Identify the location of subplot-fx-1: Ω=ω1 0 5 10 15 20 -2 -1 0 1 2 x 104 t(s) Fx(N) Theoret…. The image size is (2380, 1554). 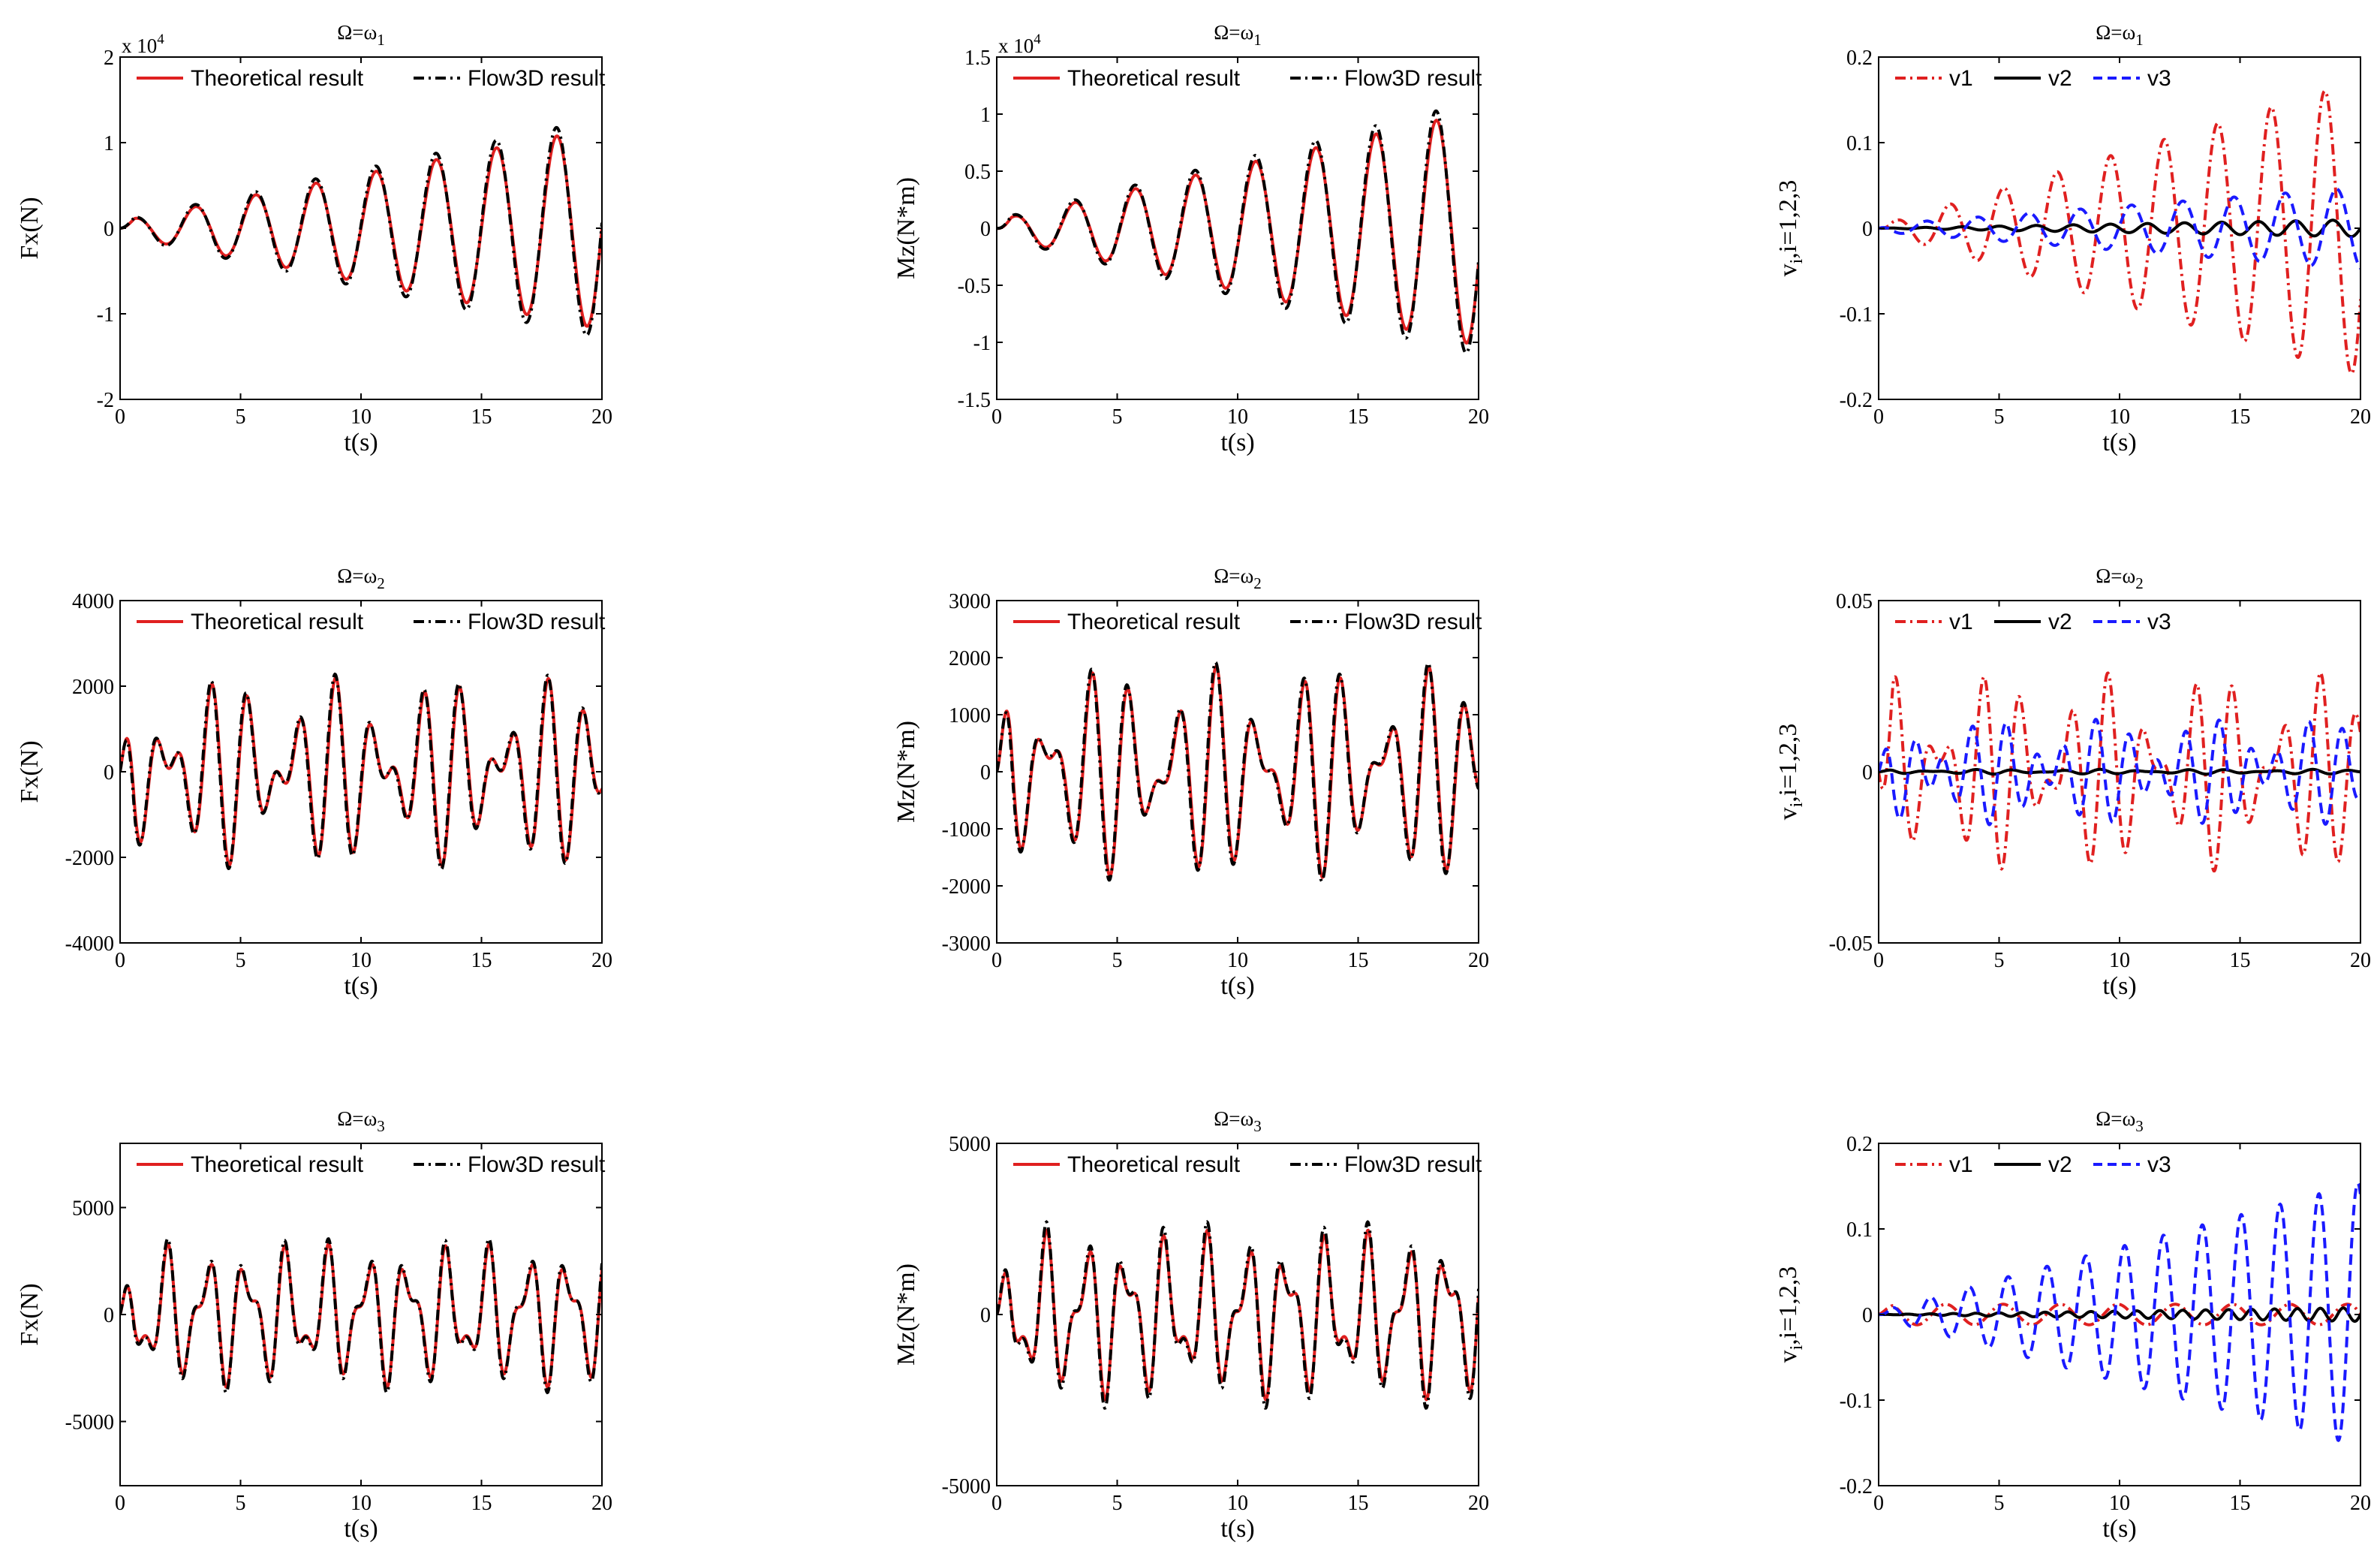
(314, 238).